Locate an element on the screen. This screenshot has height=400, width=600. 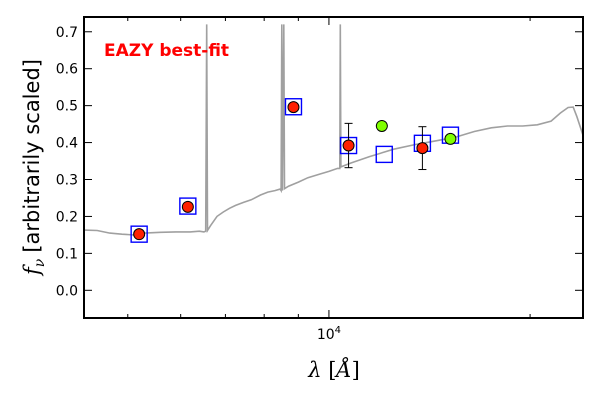
y-tick-label: 0.3 is located at coordinates (67, 181).